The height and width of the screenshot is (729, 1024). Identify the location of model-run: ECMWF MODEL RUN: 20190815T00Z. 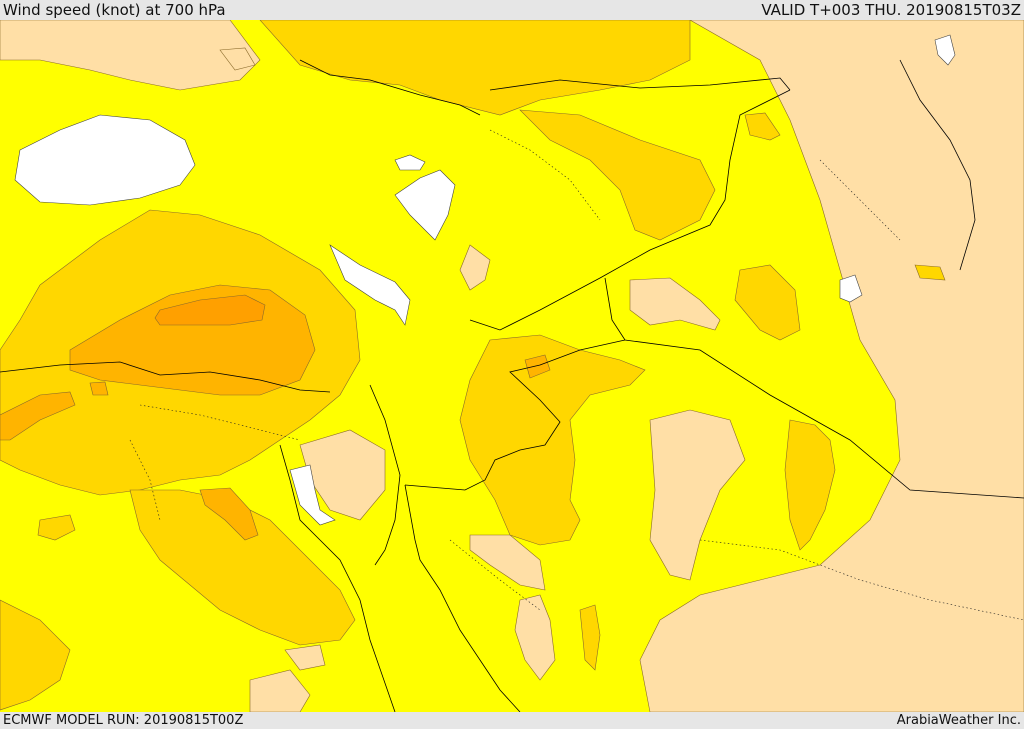
(123, 720).